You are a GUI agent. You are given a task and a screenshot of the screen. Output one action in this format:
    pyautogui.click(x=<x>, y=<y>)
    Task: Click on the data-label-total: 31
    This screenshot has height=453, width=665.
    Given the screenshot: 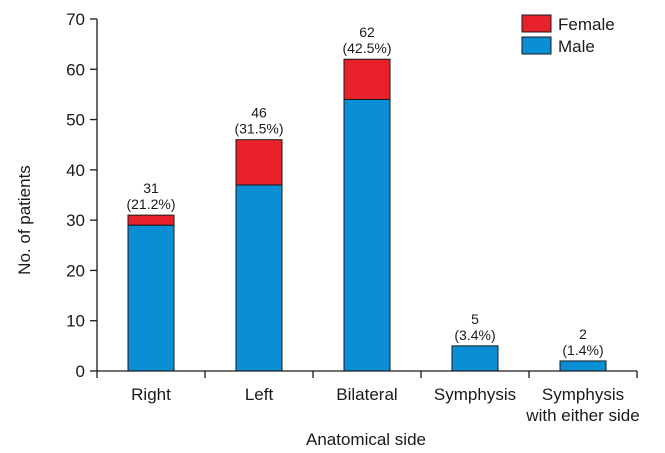 What is the action you would take?
    pyautogui.click(x=151, y=188)
    